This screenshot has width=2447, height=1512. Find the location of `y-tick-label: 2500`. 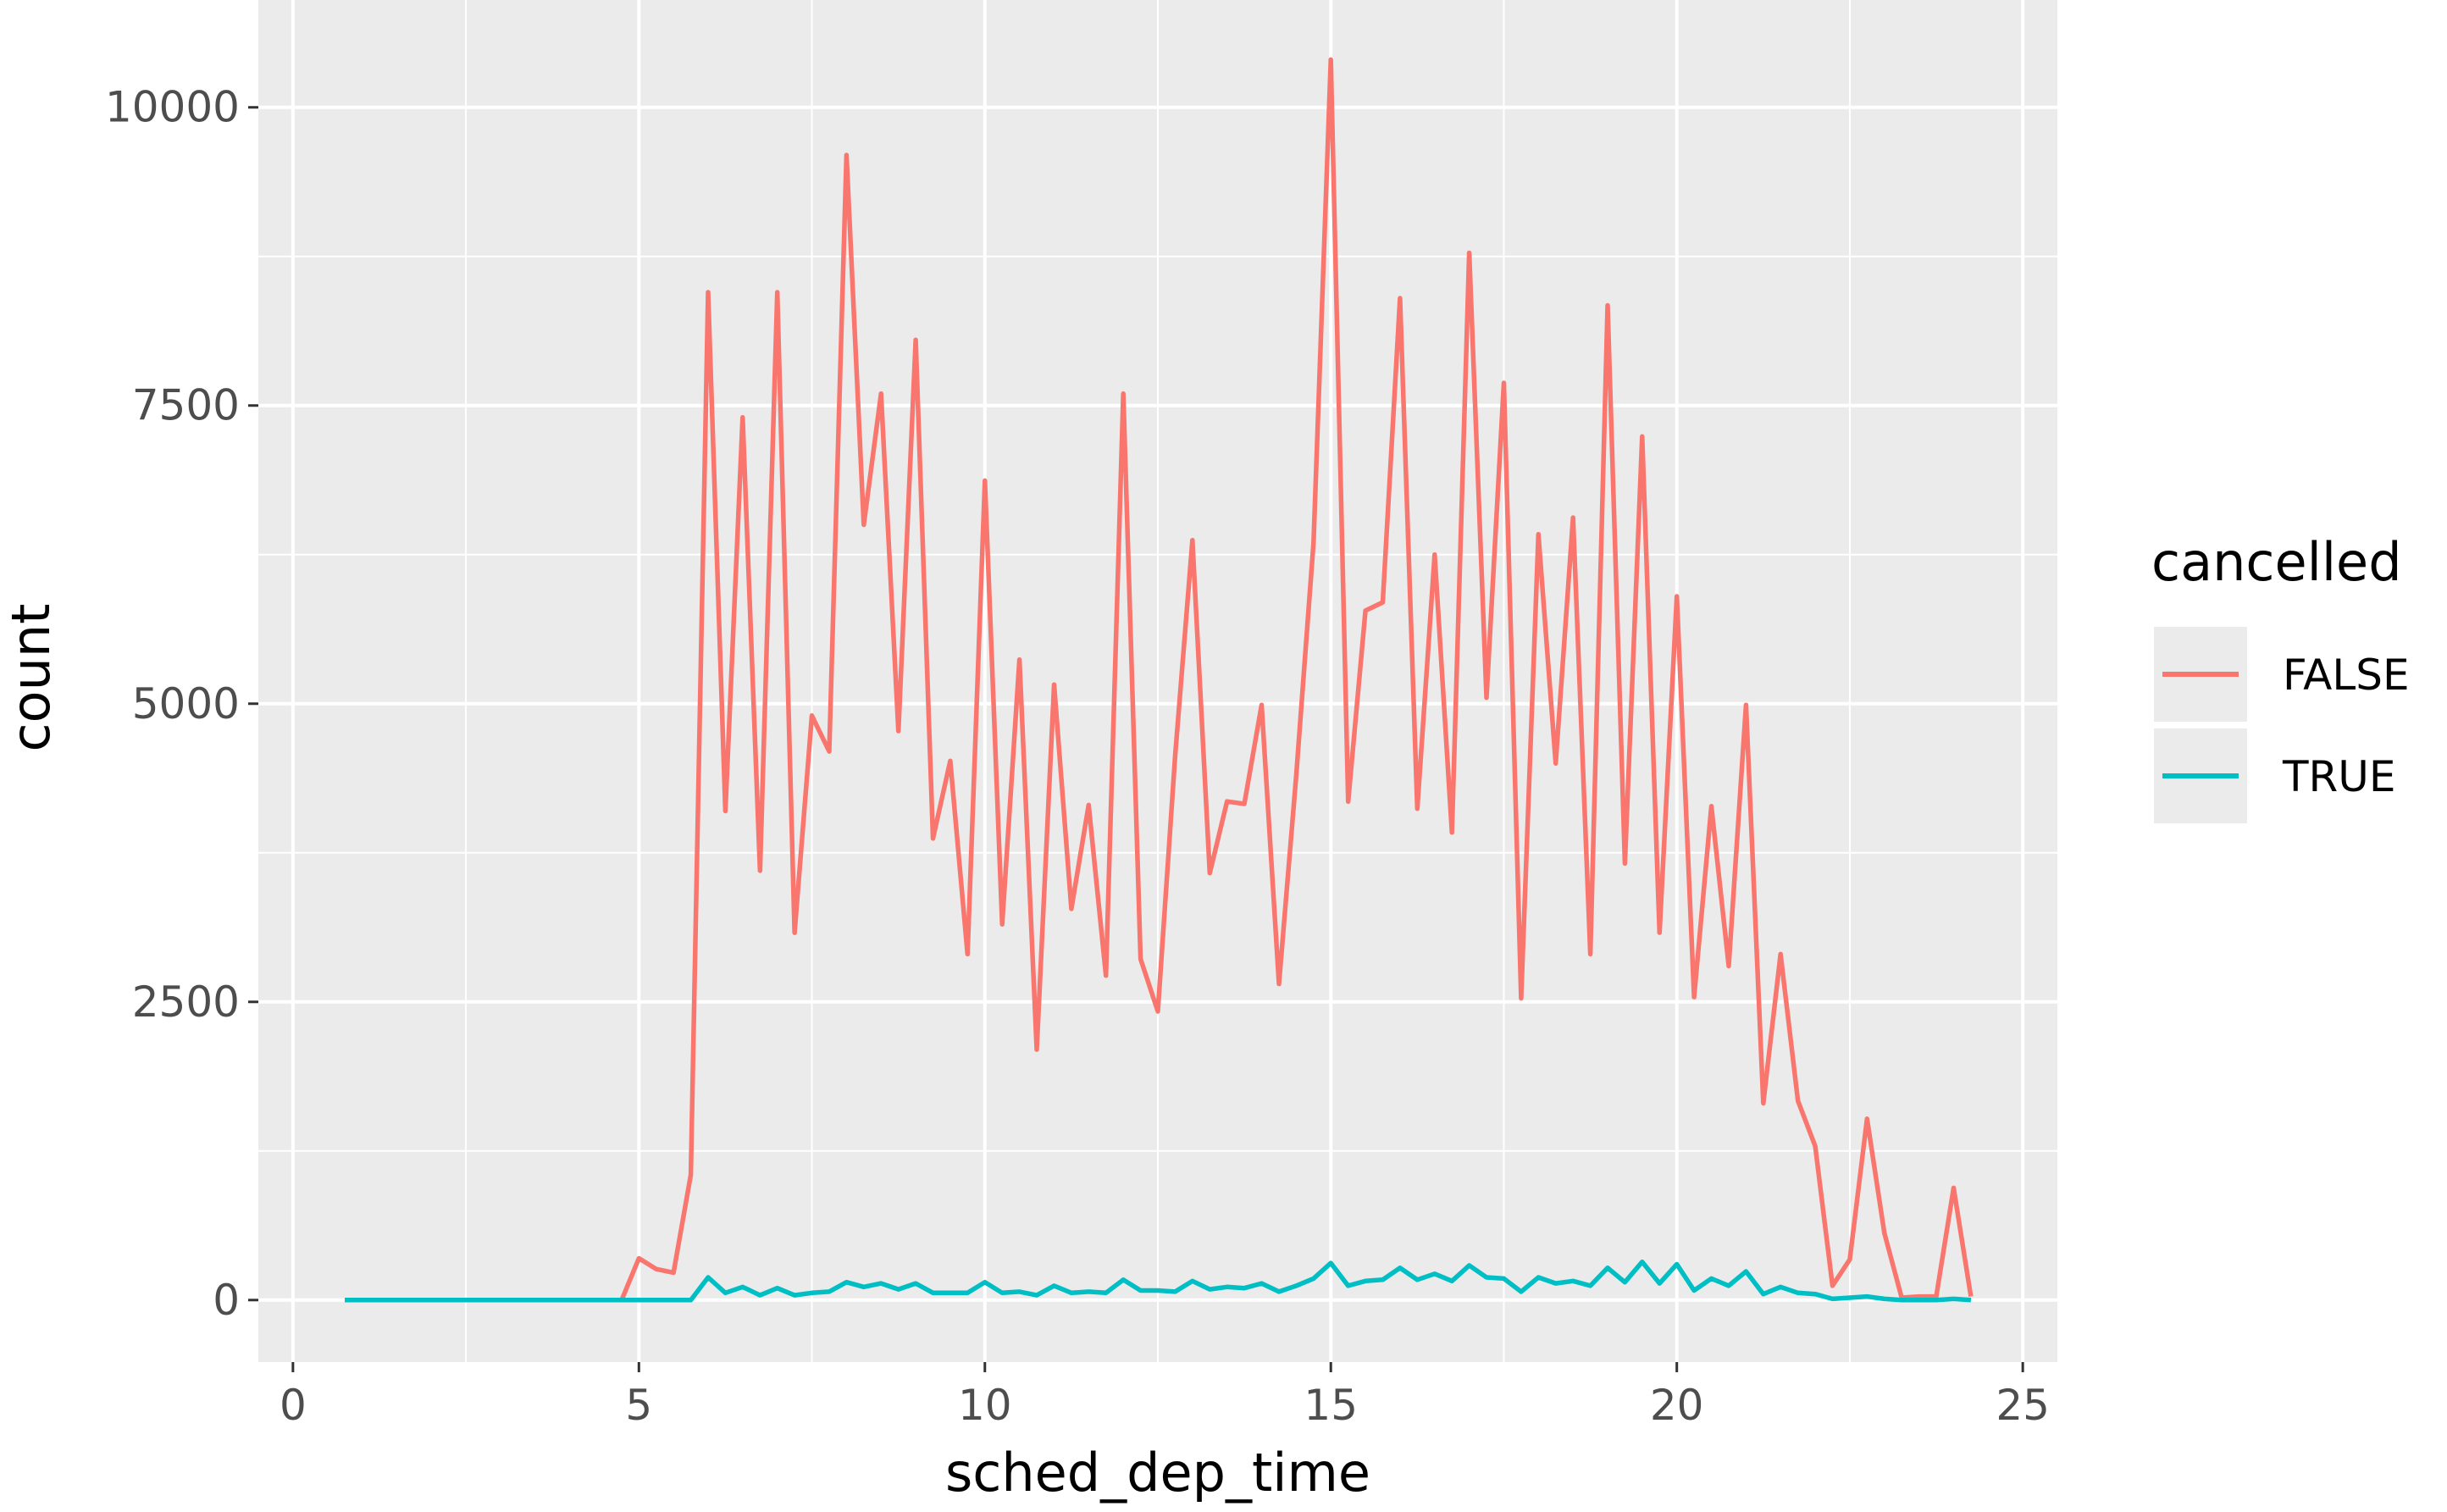

y-tick-label: 2500 is located at coordinates (186, 1003).